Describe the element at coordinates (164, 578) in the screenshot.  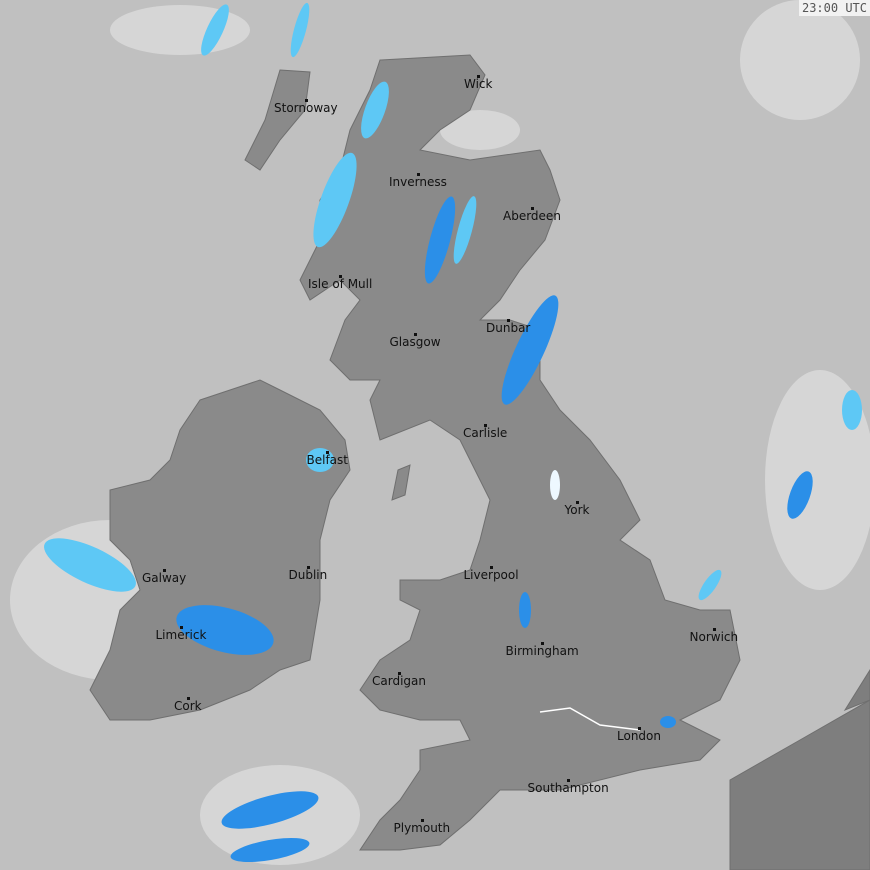
I see `city-label: Galway` at that location.